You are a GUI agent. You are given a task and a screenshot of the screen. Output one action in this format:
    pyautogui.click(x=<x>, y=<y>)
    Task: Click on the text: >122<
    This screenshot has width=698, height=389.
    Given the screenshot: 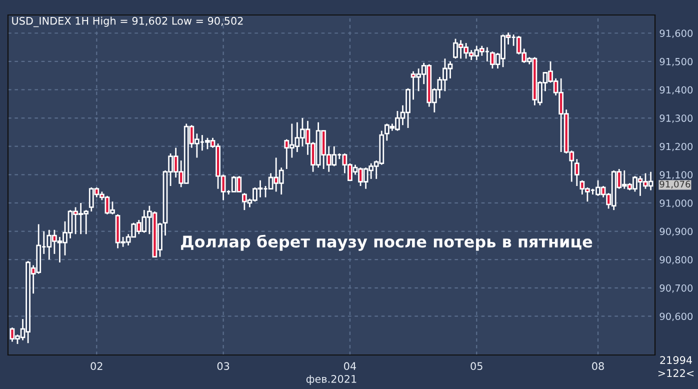 What is the action you would take?
    pyautogui.click(x=676, y=373)
    